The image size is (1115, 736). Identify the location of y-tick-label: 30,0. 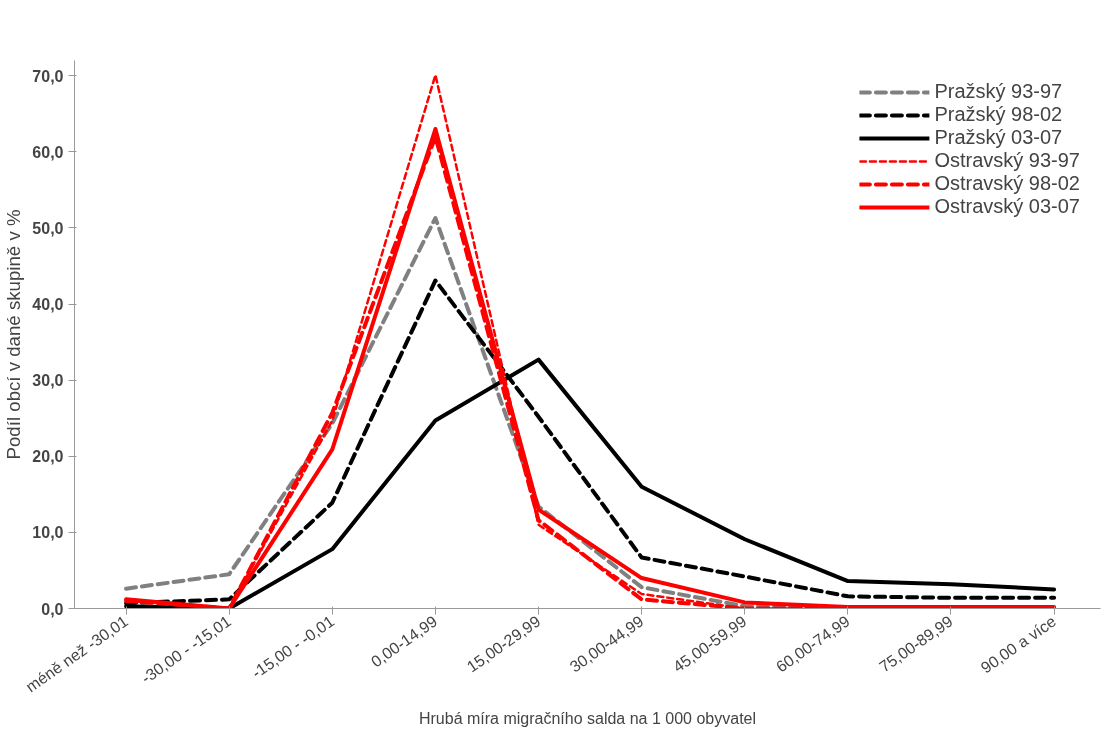
(48, 381).